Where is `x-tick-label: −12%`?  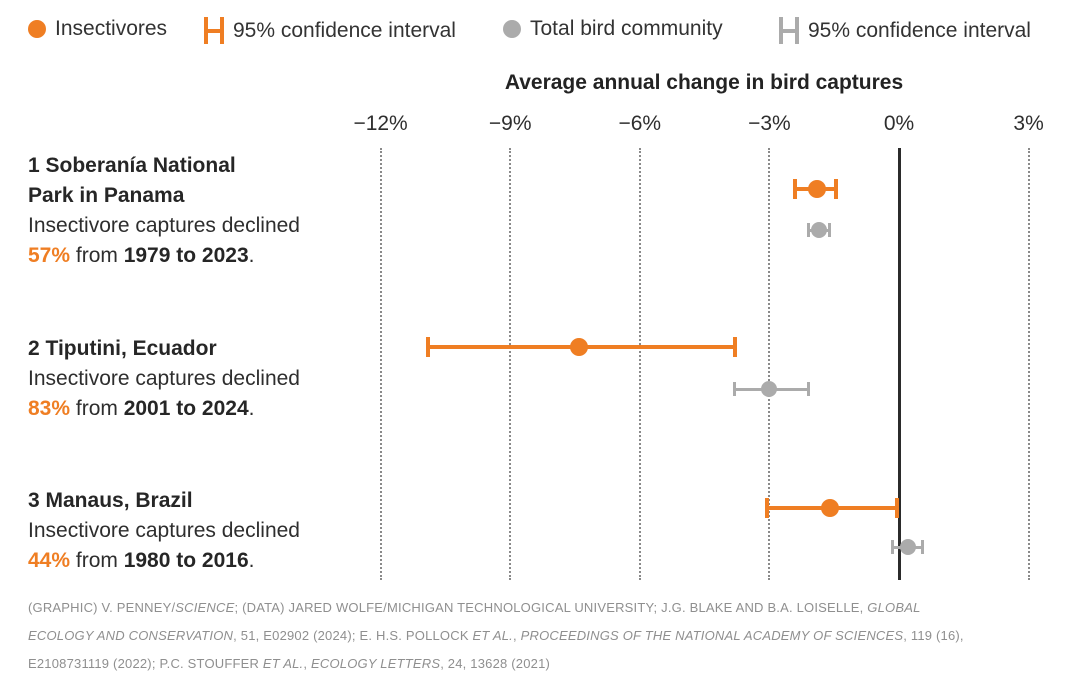 x-tick-label: −12% is located at coordinates (380, 123).